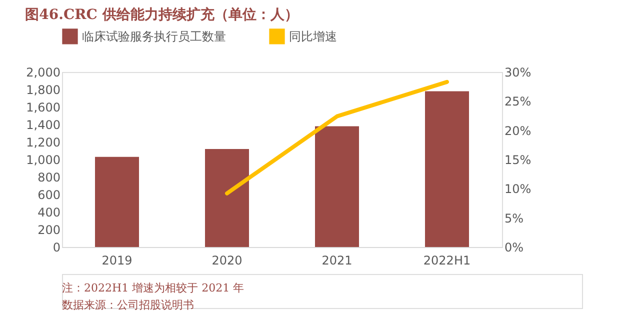 This screenshot has width=633, height=330. Describe the element at coordinates (128, 305) in the screenshot. I see `source-note: 数据来源：公司招股说明书` at that location.